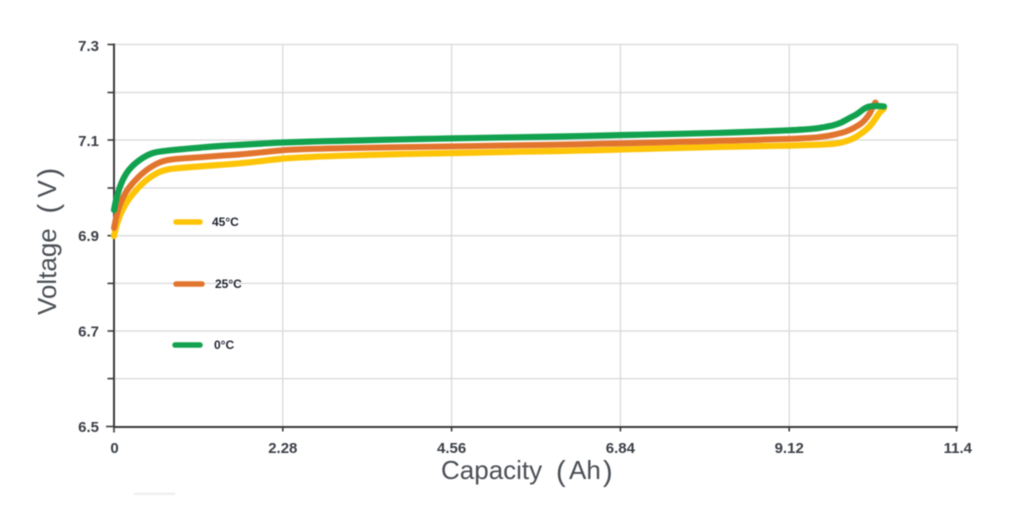 Image resolution: width=1024 pixels, height=505 pixels. What do you see at coordinates (621, 448) in the screenshot?
I see `svg-text: 6.84` at bounding box center [621, 448].